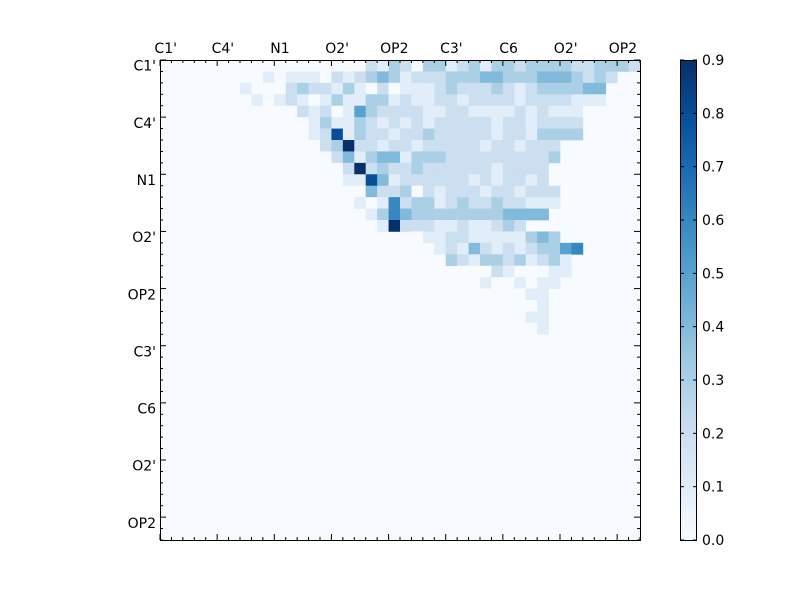 The width and height of the screenshot is (800, 600). I want to click on colorbar-tick-label: 0.5, so click(713, 274).